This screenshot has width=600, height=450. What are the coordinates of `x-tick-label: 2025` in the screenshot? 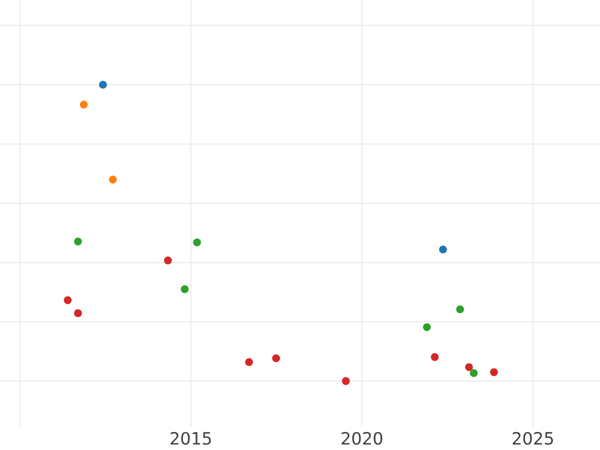 It's located at (532, 438).